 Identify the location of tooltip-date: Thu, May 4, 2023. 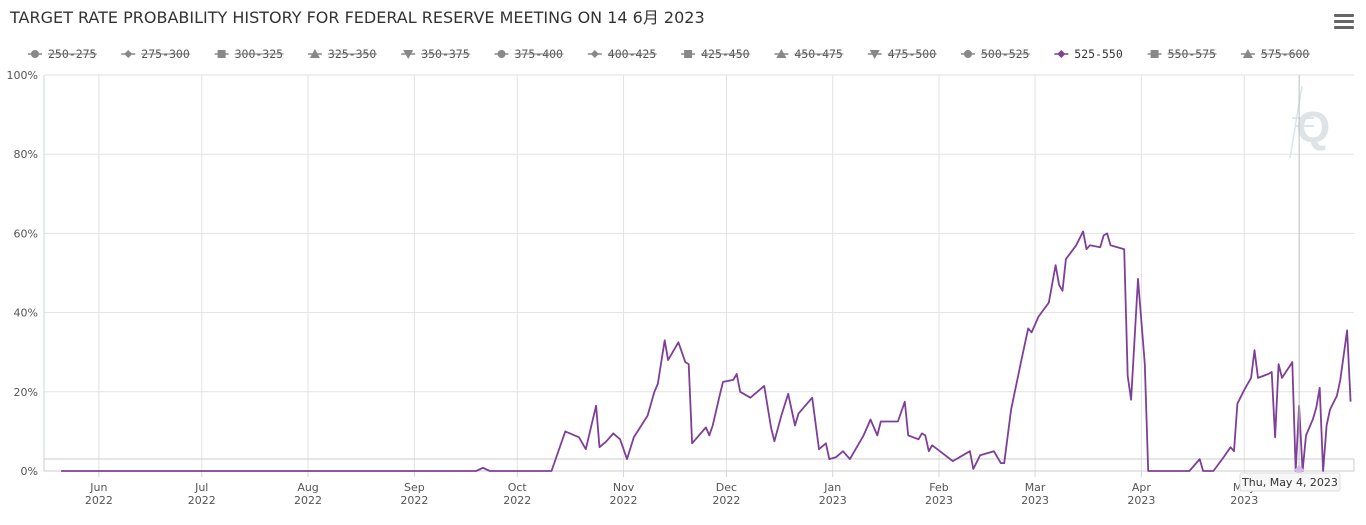
(1289, 482).